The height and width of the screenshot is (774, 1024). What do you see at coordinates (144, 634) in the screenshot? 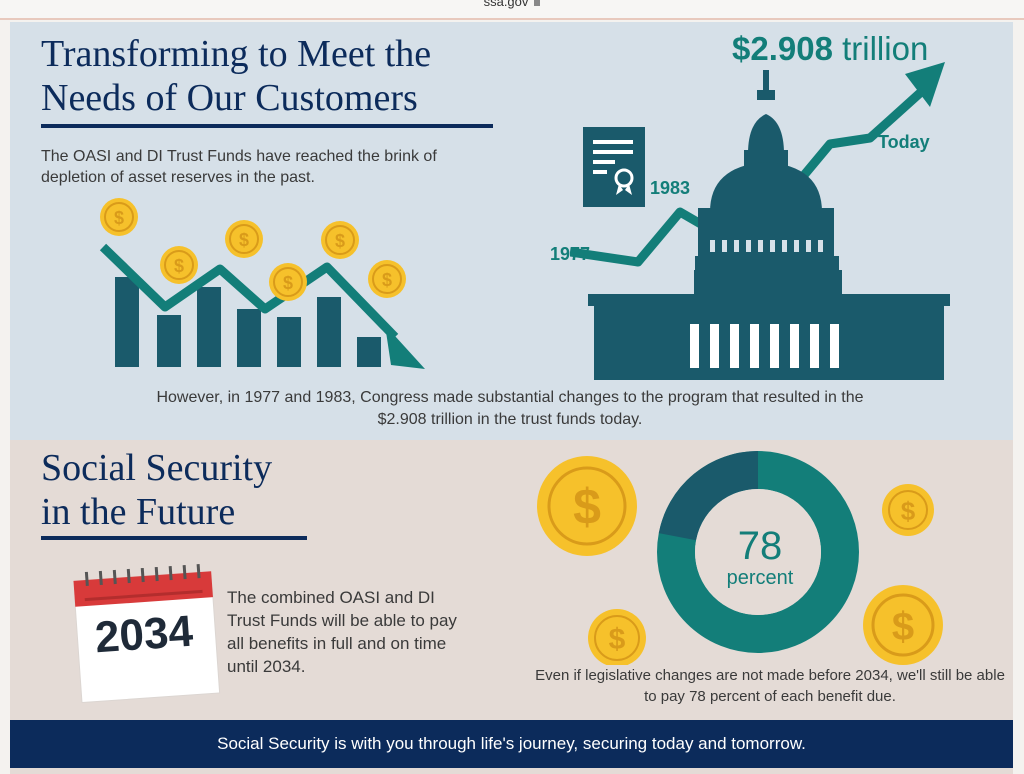
I see `calendar-year: 2034` at bounding box center [144, 634].